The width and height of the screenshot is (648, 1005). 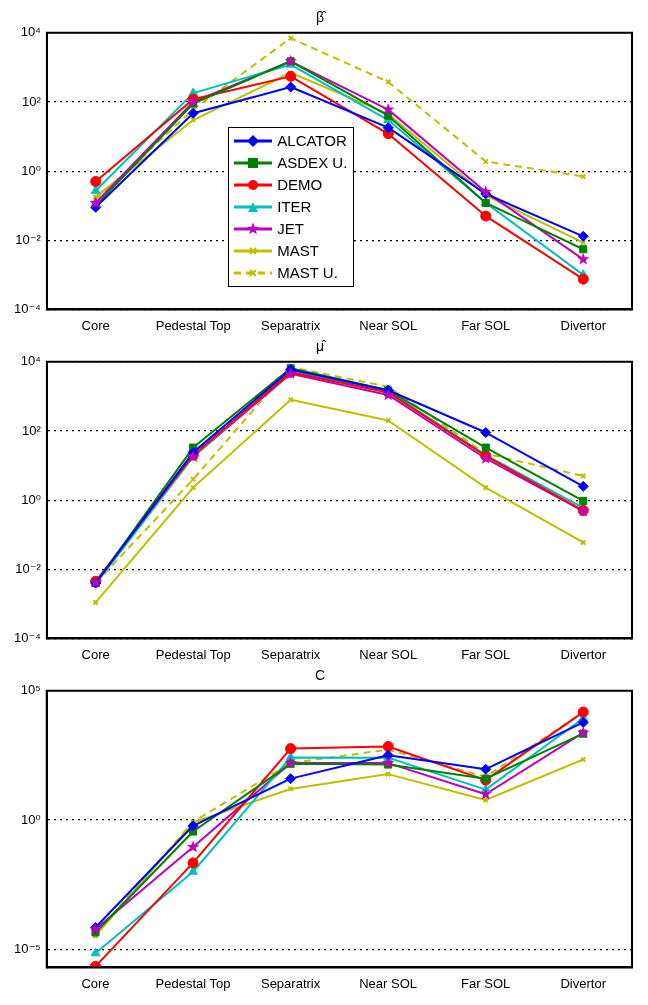 I want to click on legend-label: JET, so click(x=290, y=229).